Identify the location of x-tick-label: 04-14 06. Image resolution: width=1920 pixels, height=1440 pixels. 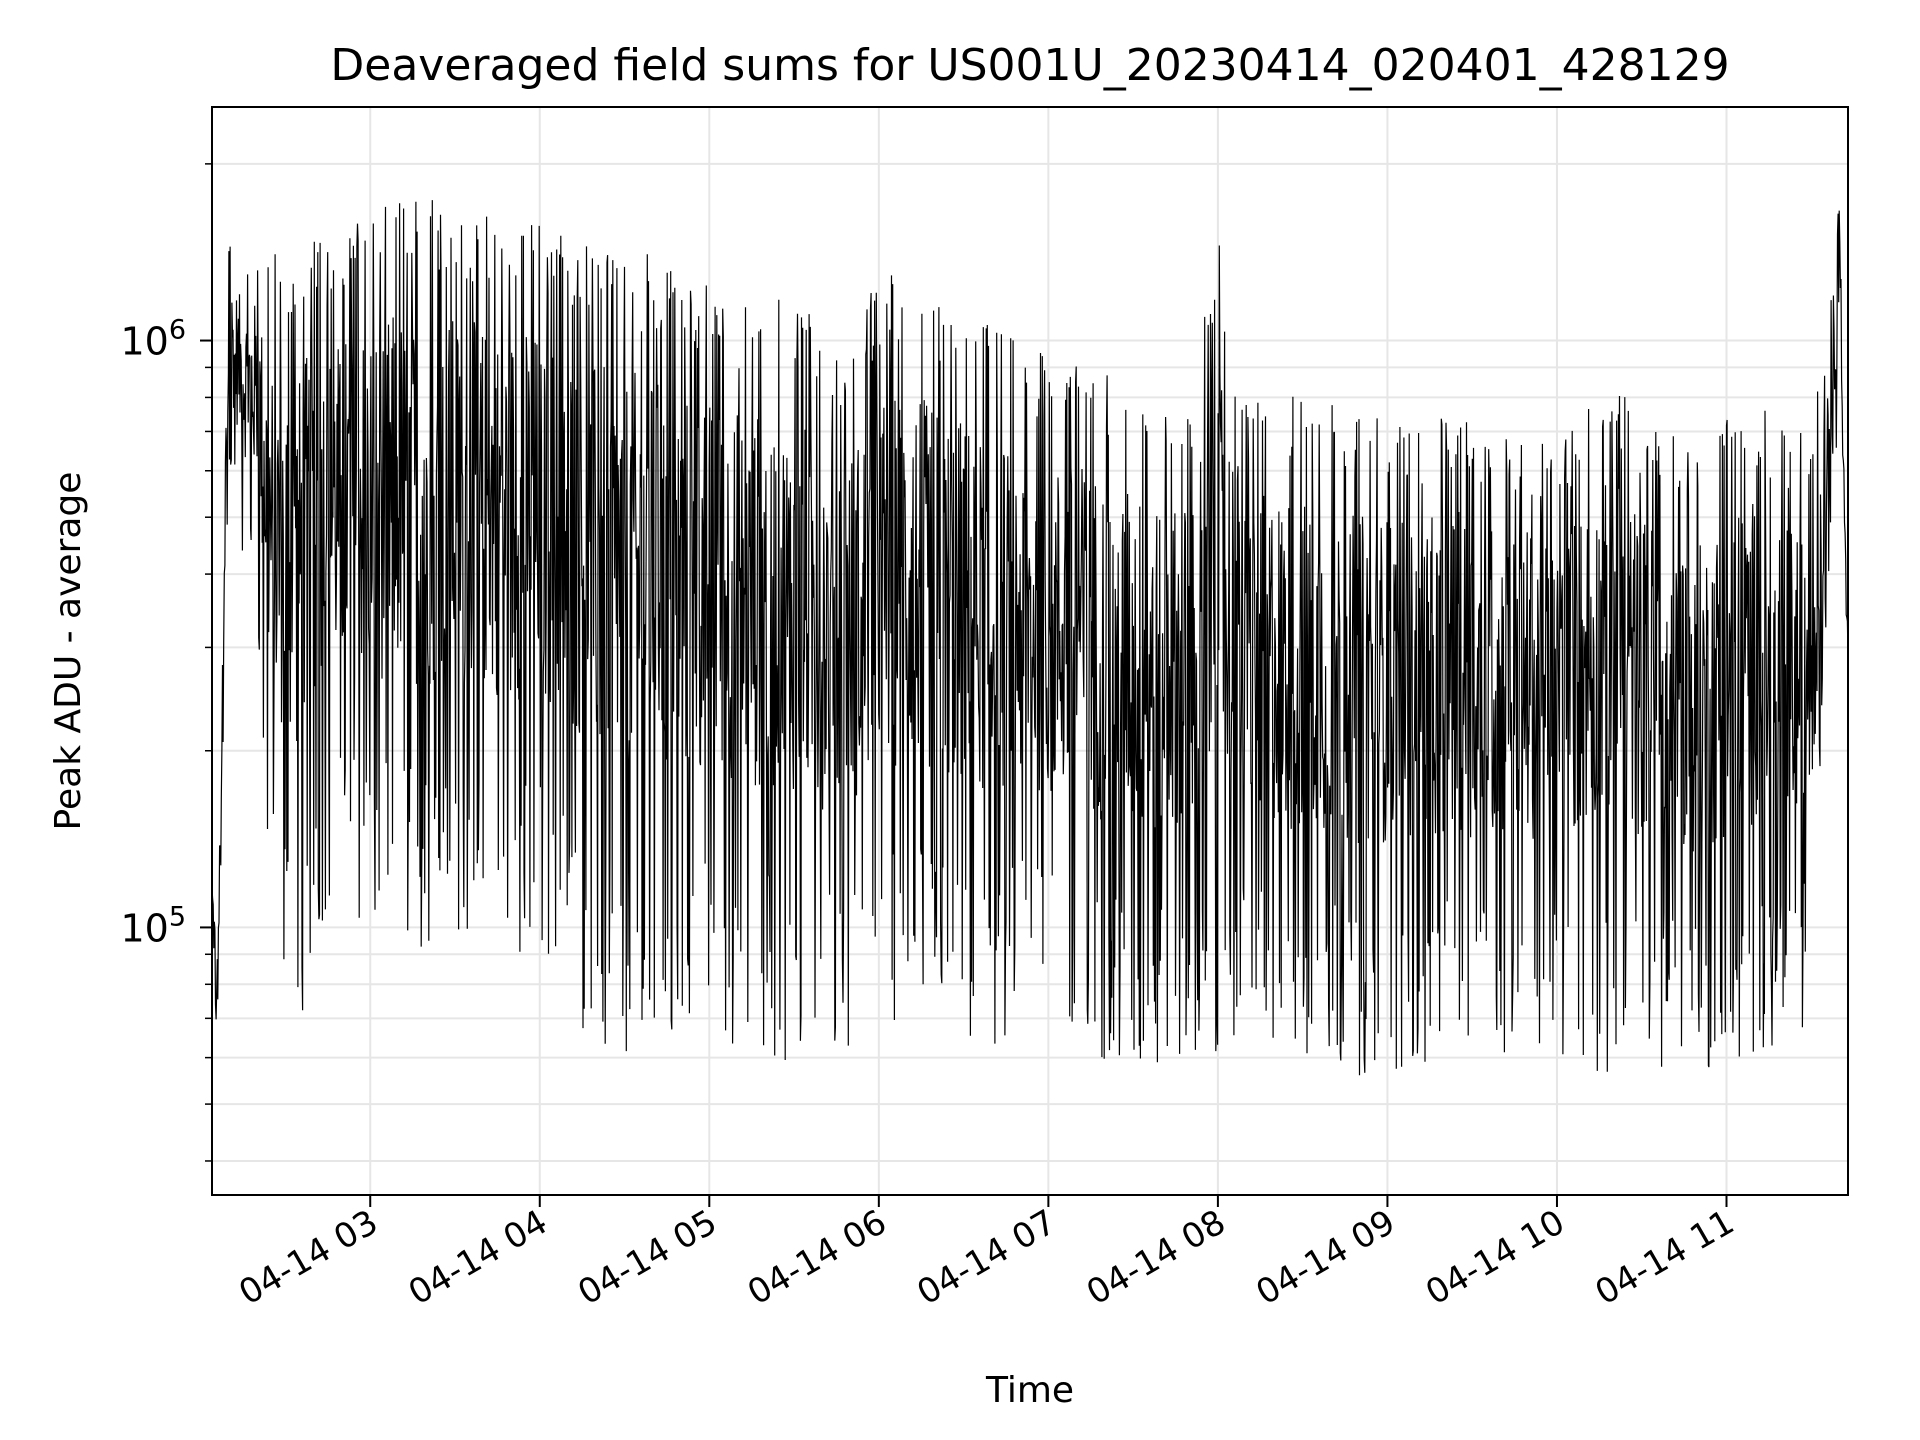
(817, 1257).